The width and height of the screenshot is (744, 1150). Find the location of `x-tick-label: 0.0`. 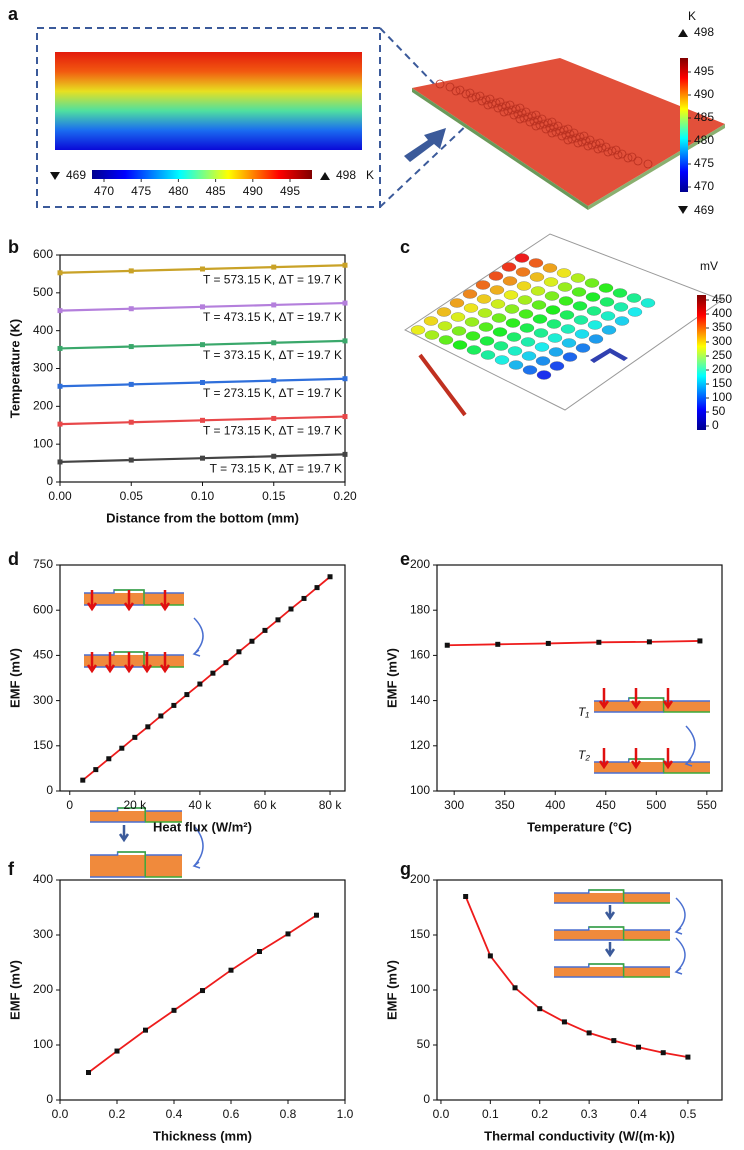

x-tick-label: 0.0 is located at coordinates (60, 1114).